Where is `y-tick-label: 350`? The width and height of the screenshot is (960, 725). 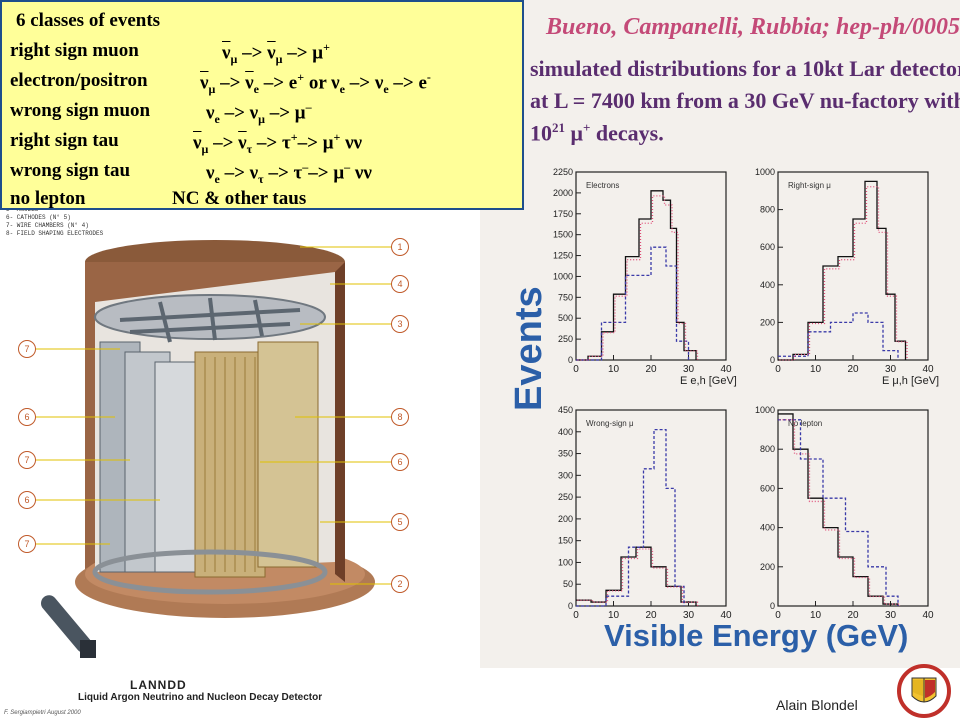 y-tick-label: 350 is located at coordinates (565, 454).